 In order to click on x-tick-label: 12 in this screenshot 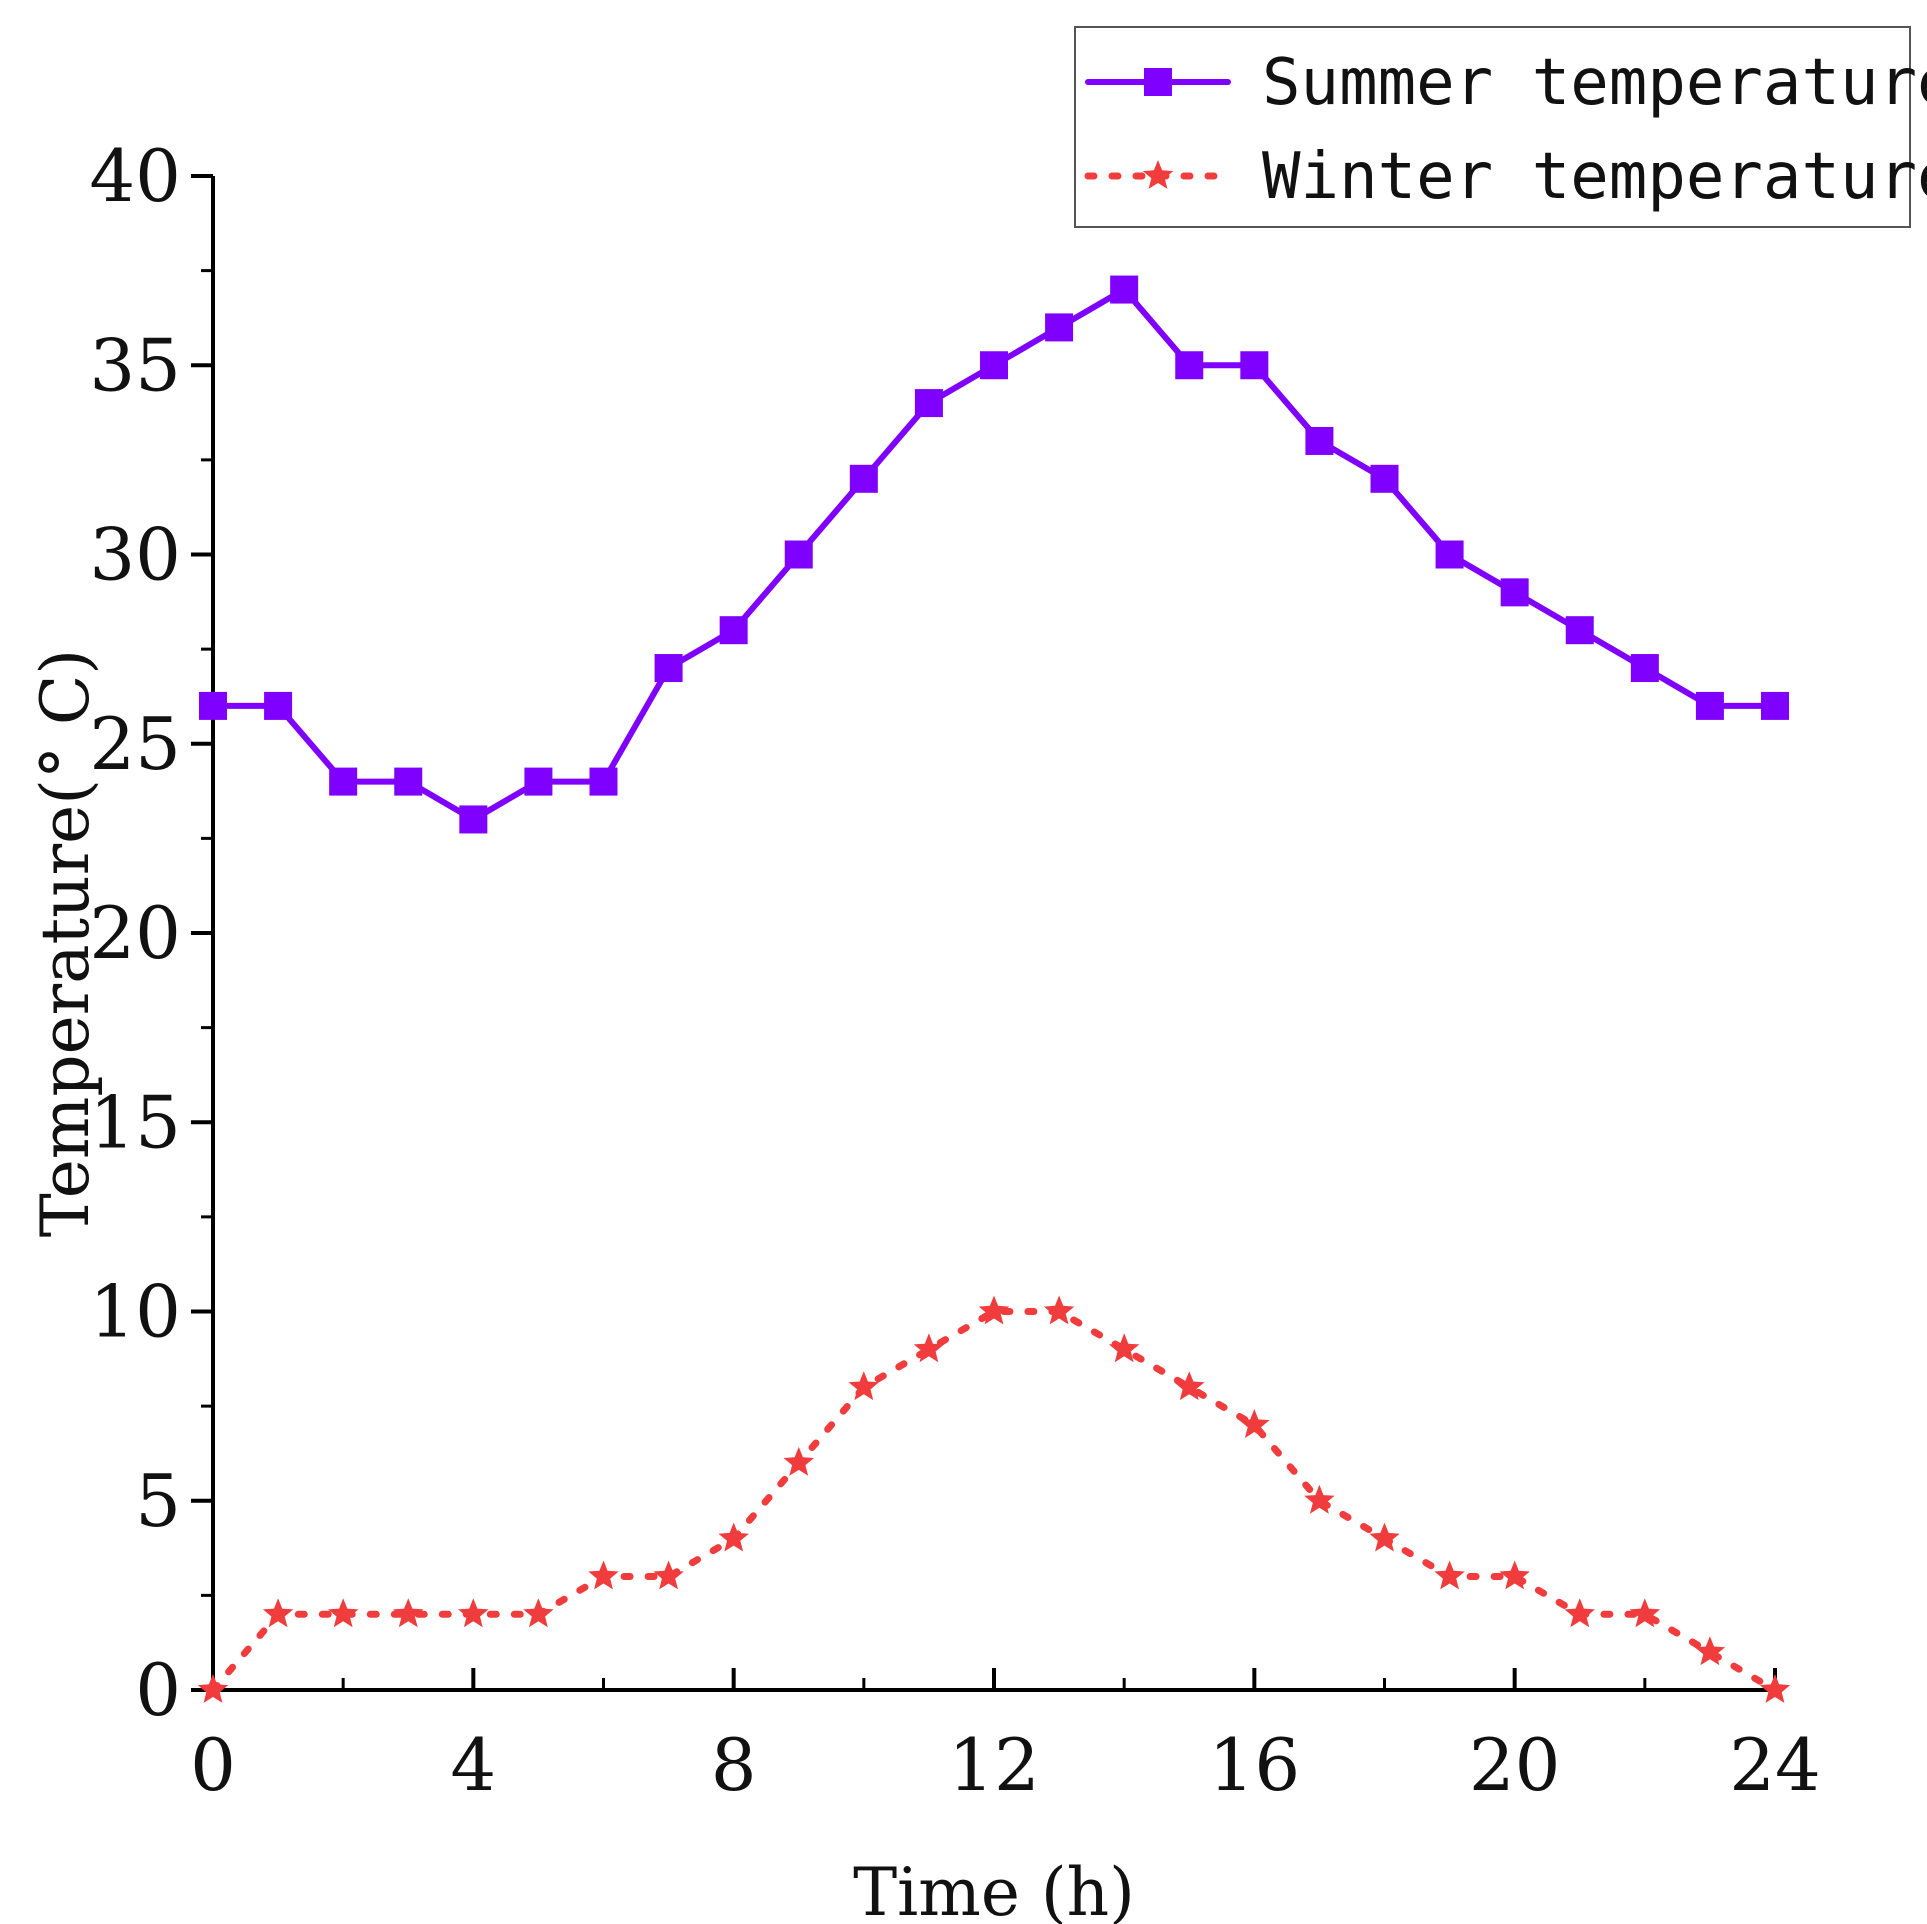, I will do `click(994, 1765)`.